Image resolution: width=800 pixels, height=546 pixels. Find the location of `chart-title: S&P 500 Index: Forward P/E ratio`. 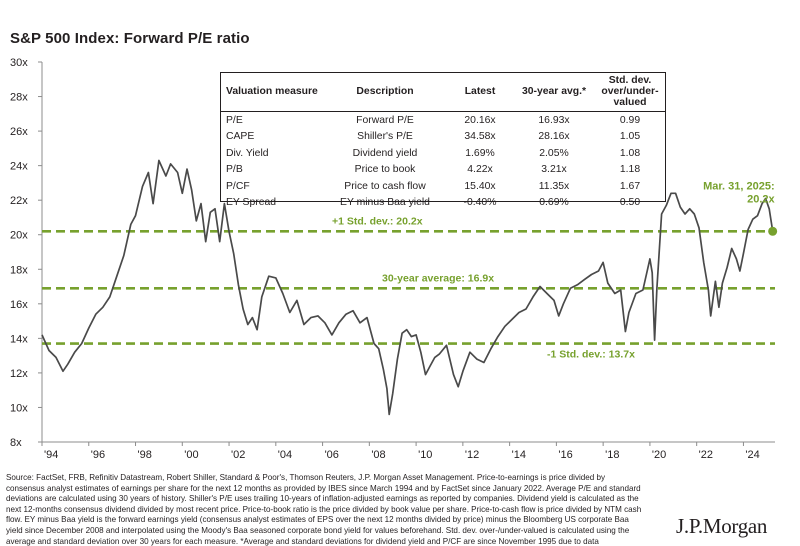

chart-title: S&P 500 Index: Forward P/E ratio is located at coordinates (130, 38).